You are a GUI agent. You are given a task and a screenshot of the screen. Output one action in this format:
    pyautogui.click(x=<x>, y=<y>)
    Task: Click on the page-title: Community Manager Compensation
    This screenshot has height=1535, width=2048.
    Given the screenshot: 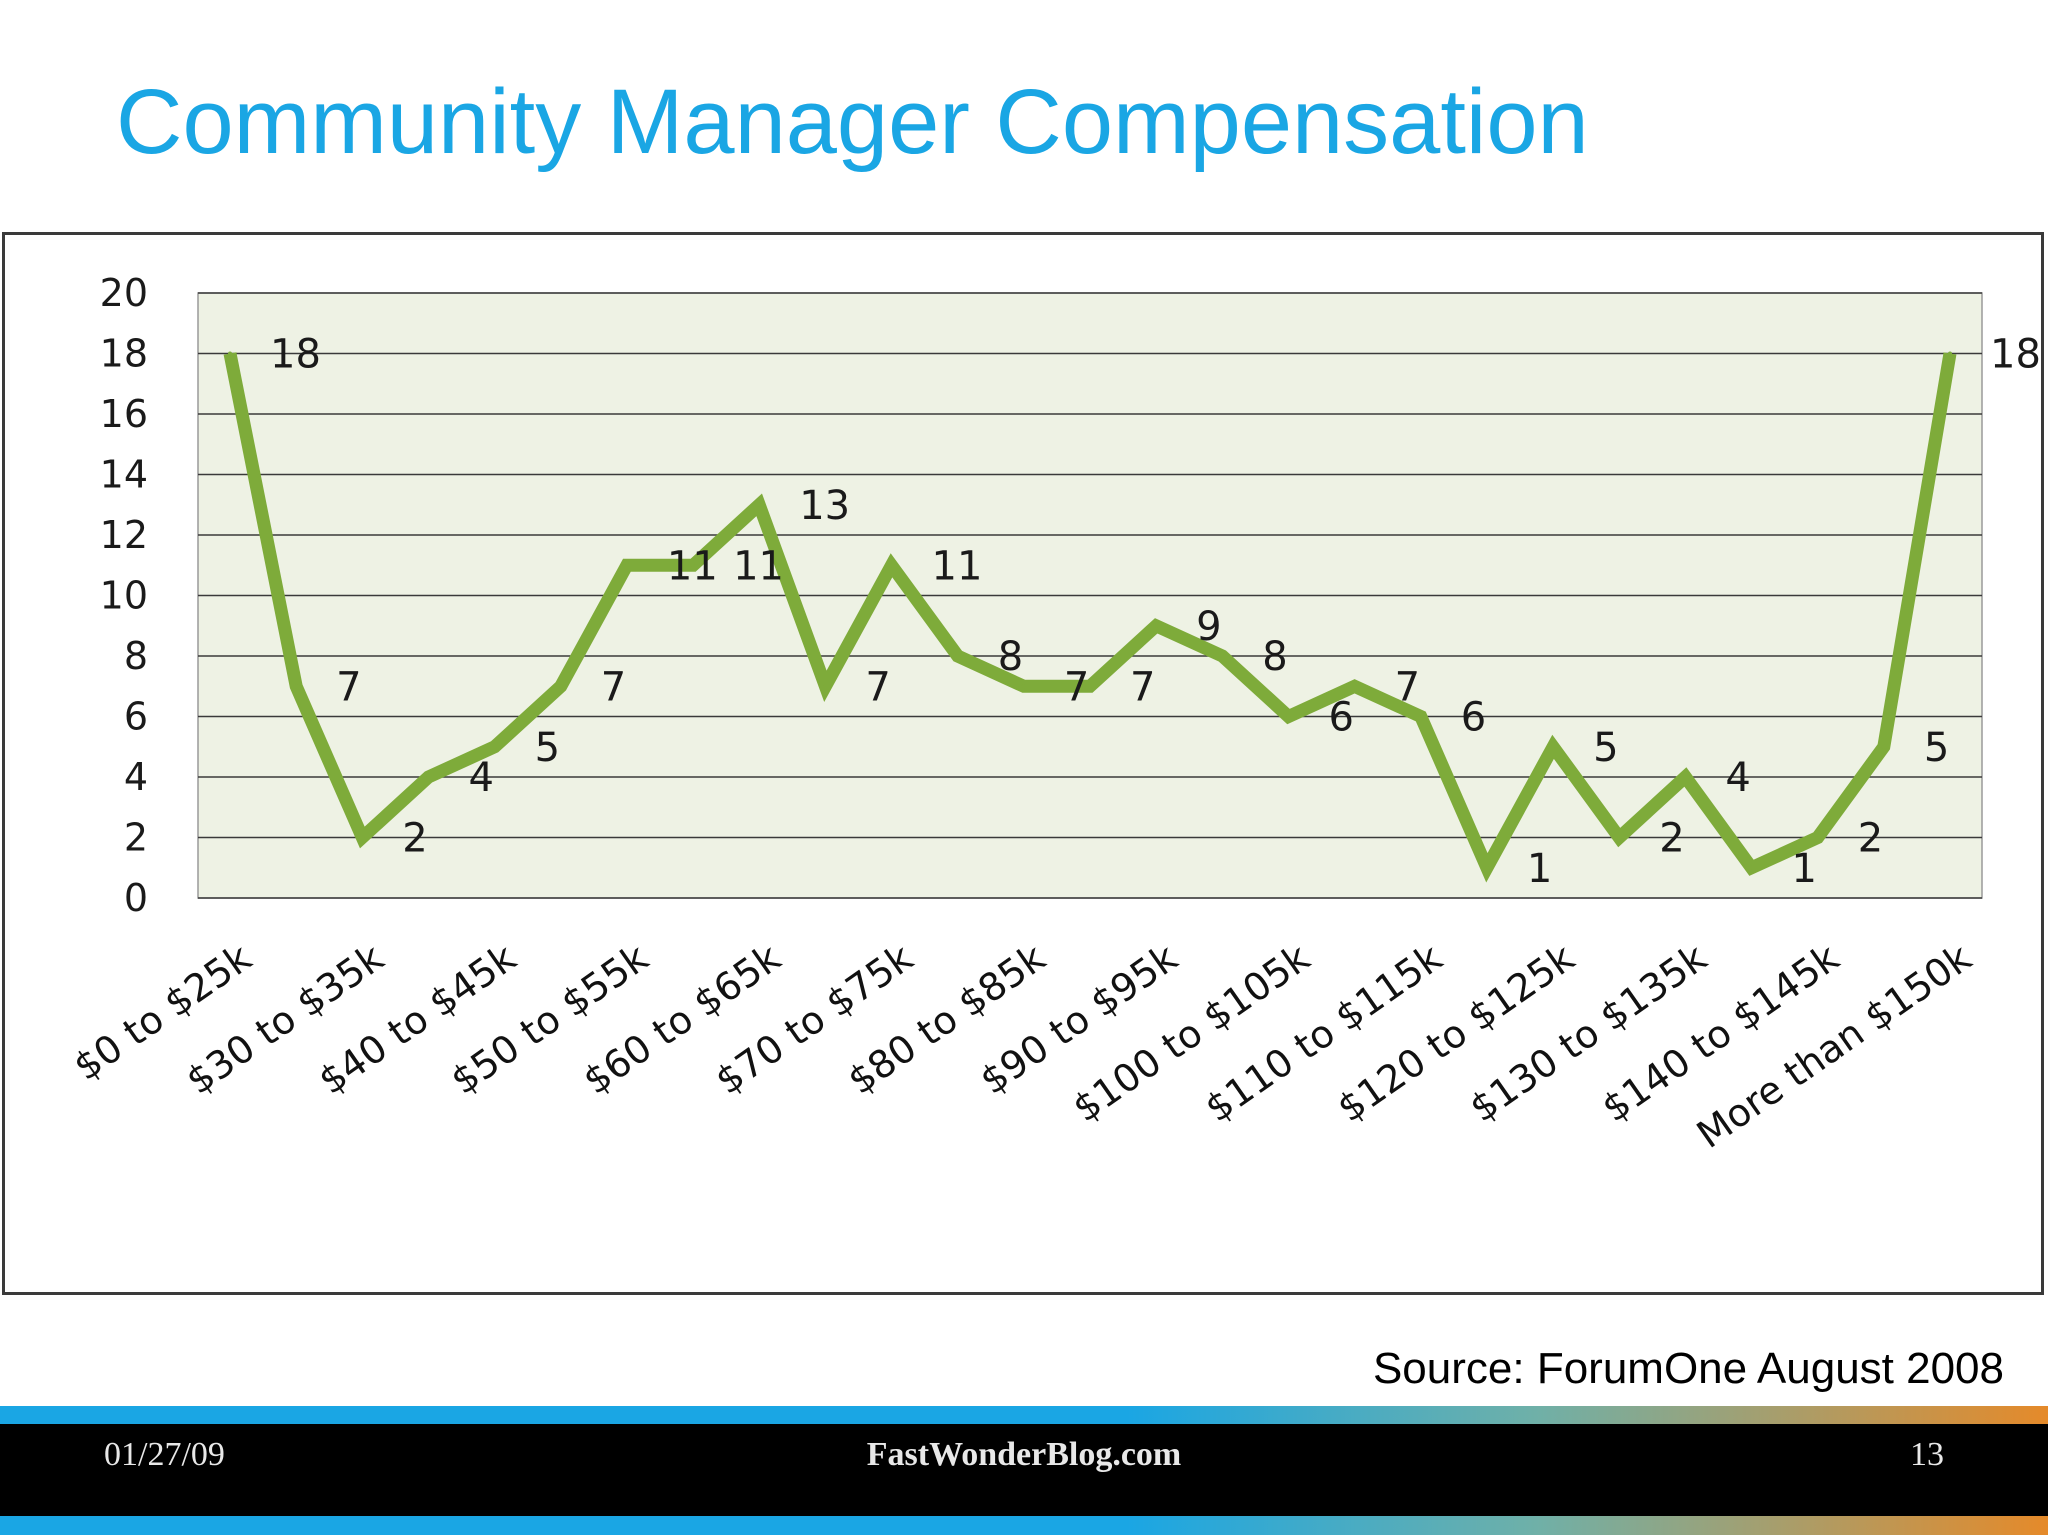 What is the action you would take?
    pyautogui.click(x=852, y=122)
    